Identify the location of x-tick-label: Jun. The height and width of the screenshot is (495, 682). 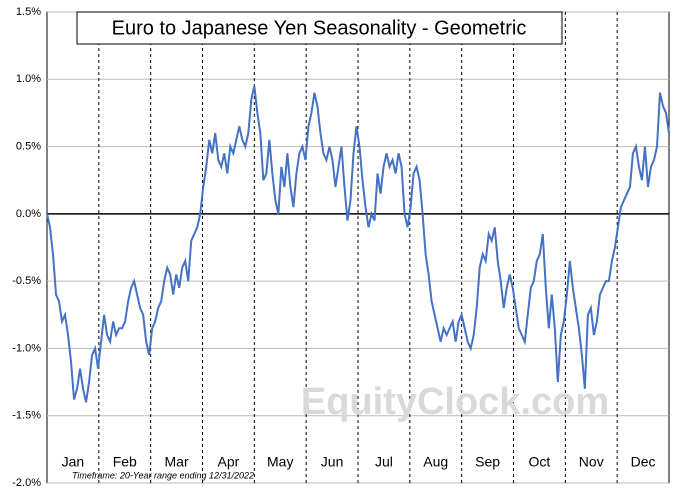
(332, 462).